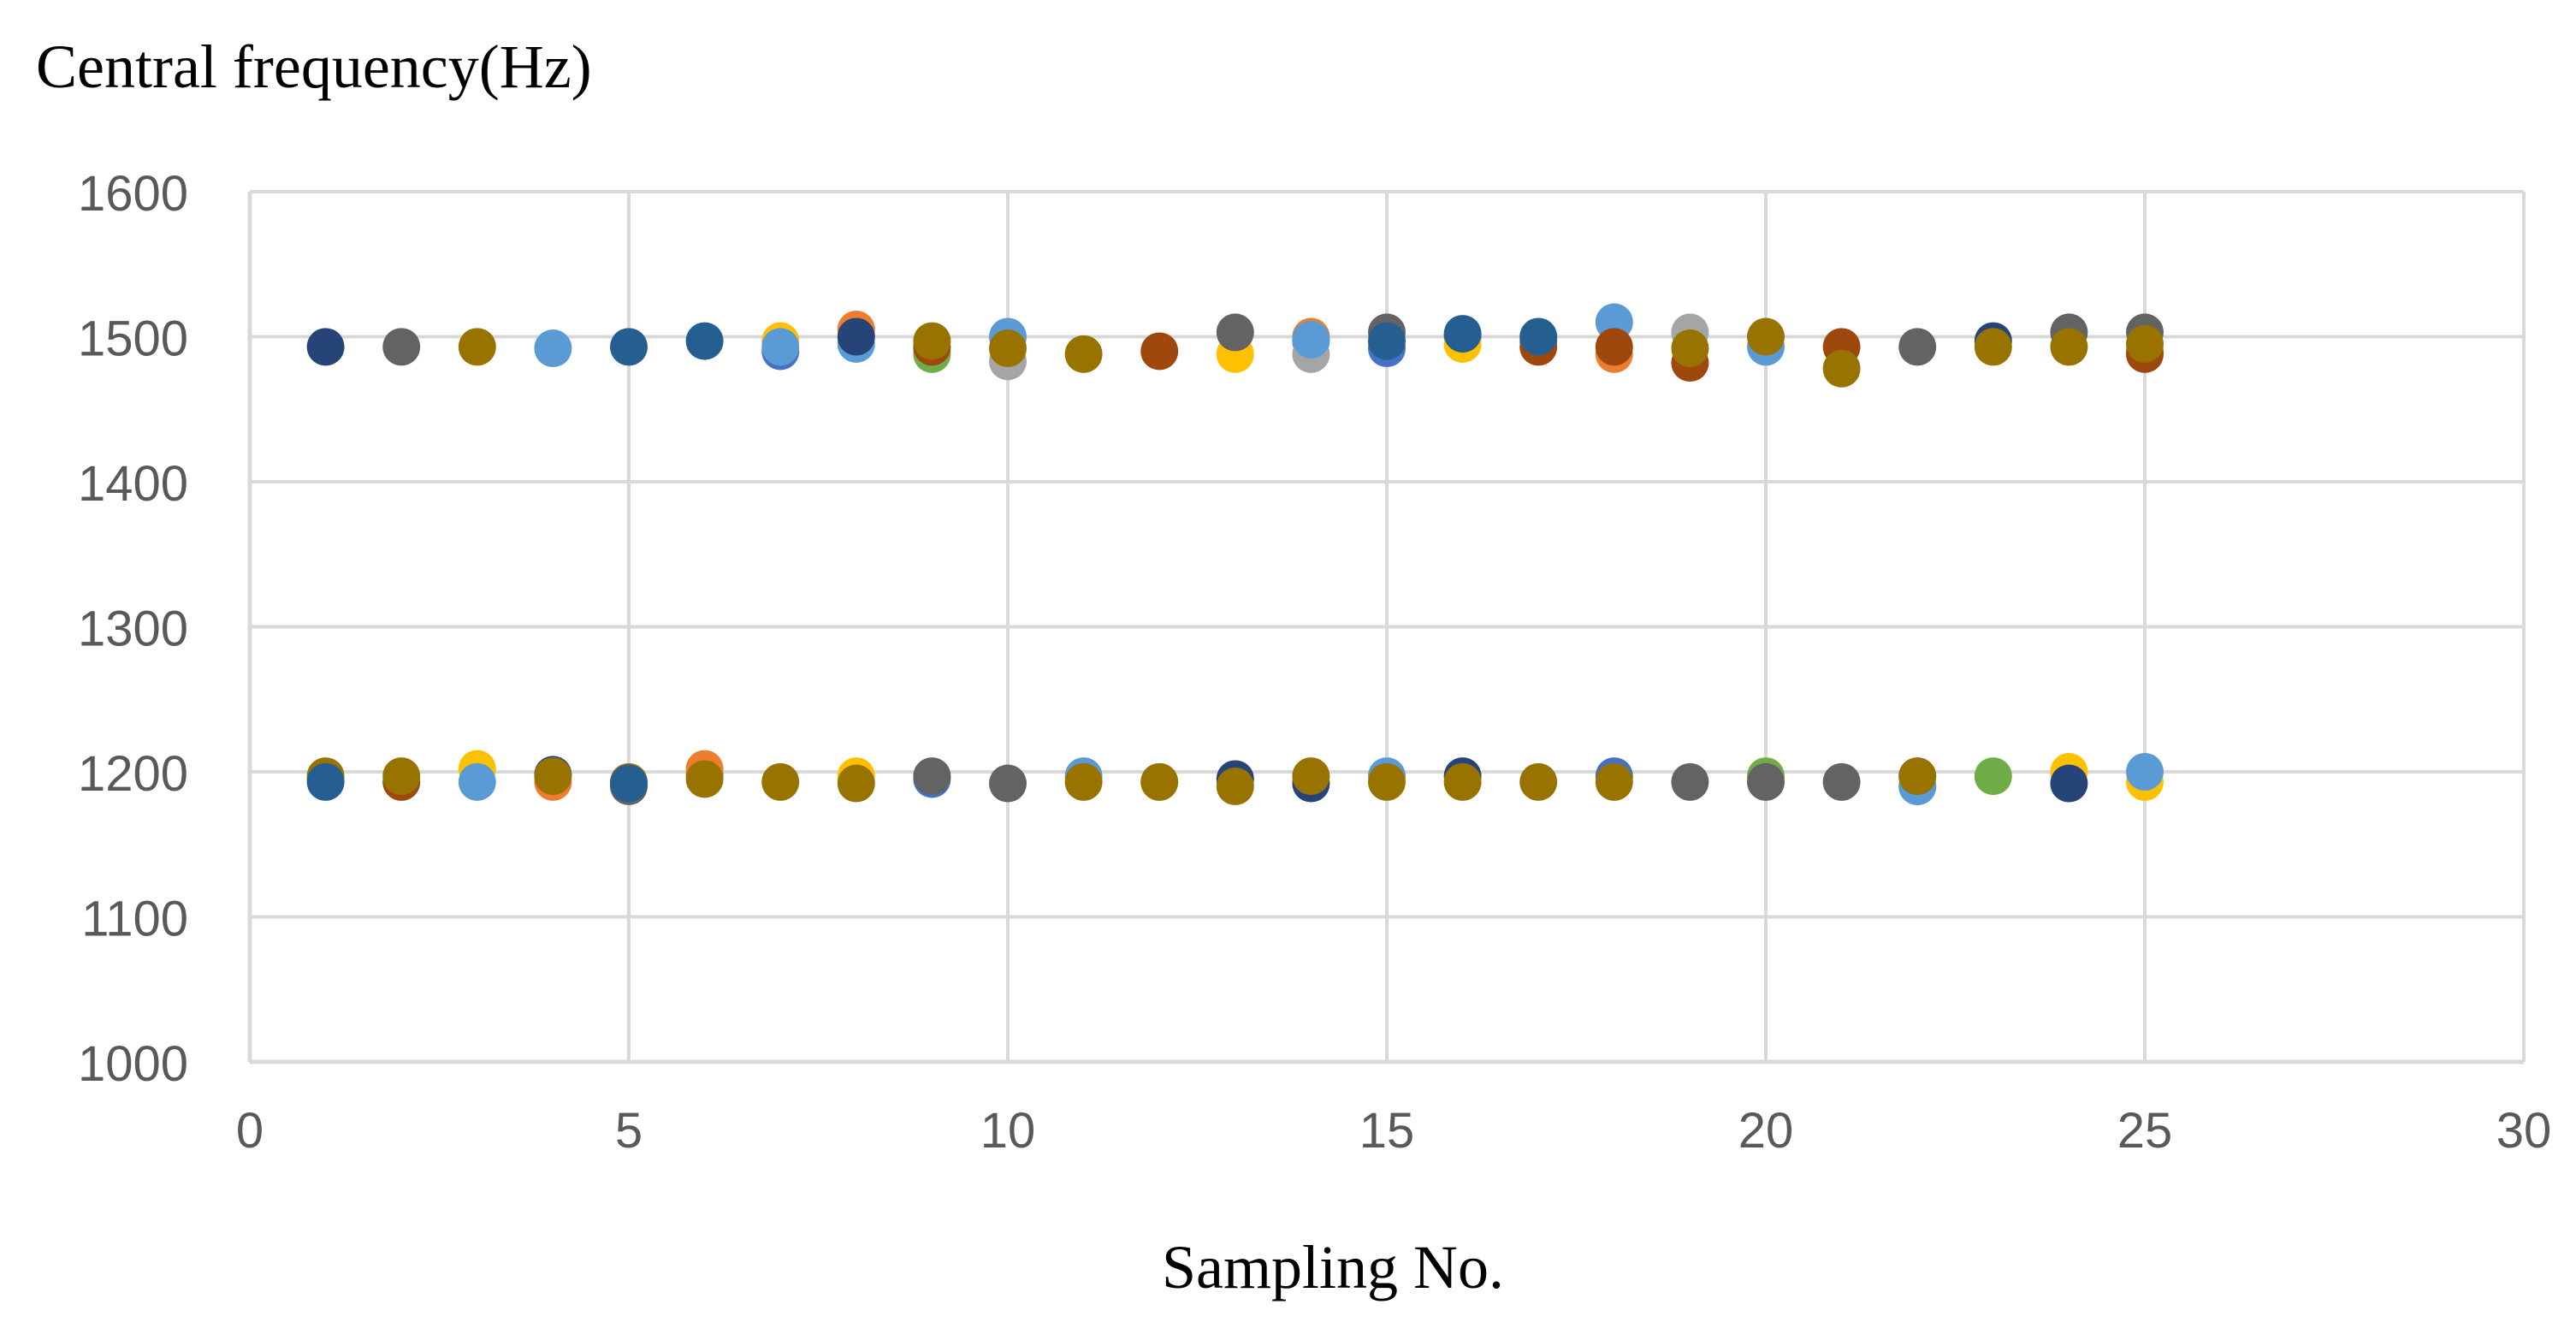  What do you see at coordinates (133, 484) in the screenshot?
I see `y-tick-label-1400: 1400` at bounding box center [133, 484].